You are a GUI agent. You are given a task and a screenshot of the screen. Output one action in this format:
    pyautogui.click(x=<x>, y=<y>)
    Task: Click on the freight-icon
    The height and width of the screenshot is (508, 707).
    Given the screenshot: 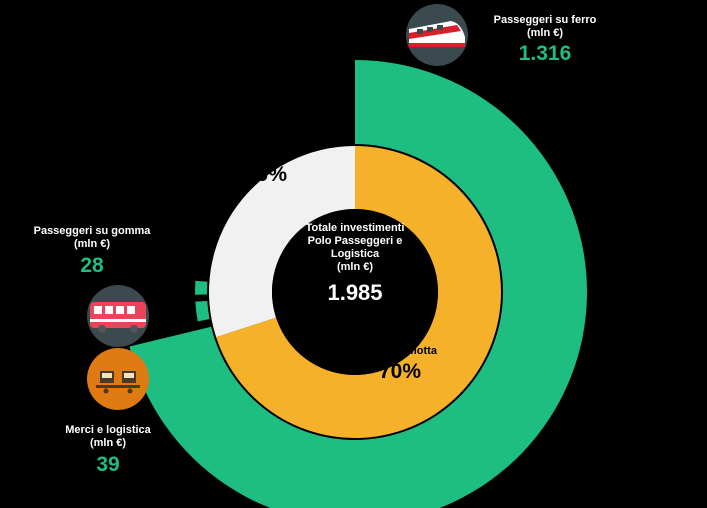 What is the action you would take?
    pyautogui.click(x=118, y=379)
    